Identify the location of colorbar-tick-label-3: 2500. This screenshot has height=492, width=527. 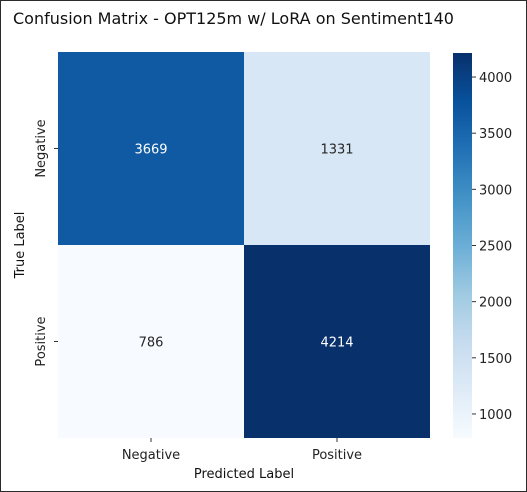
(495, 247).